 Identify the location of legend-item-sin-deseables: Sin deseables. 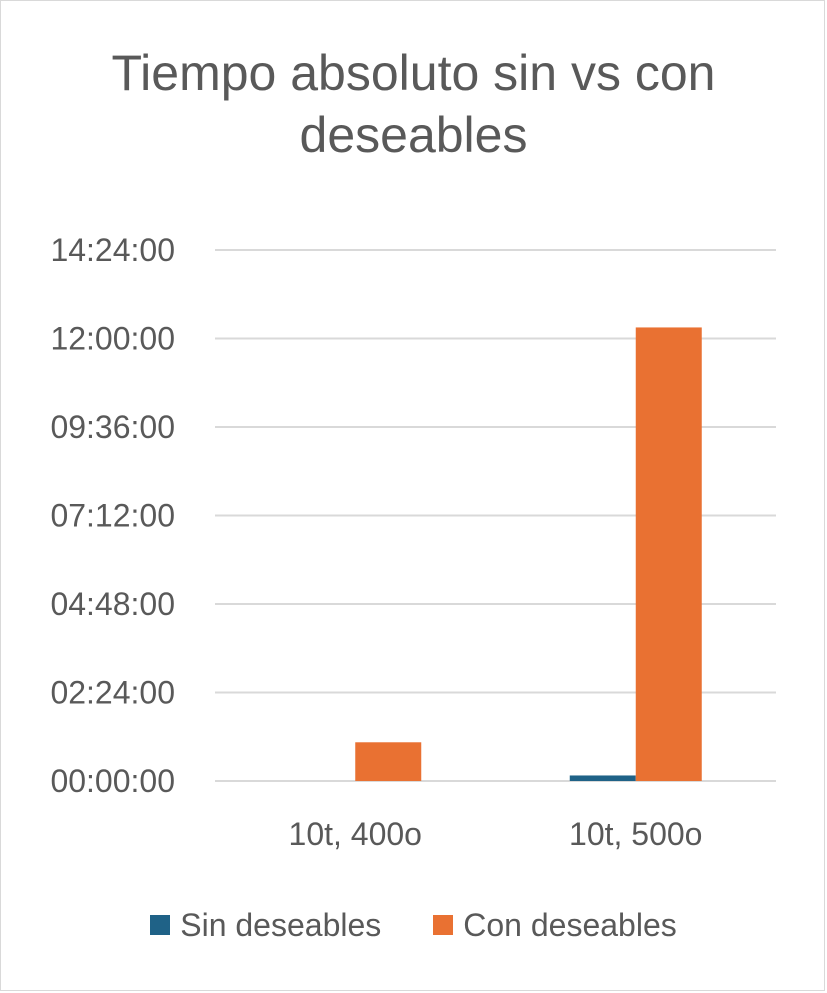
(265, 925).